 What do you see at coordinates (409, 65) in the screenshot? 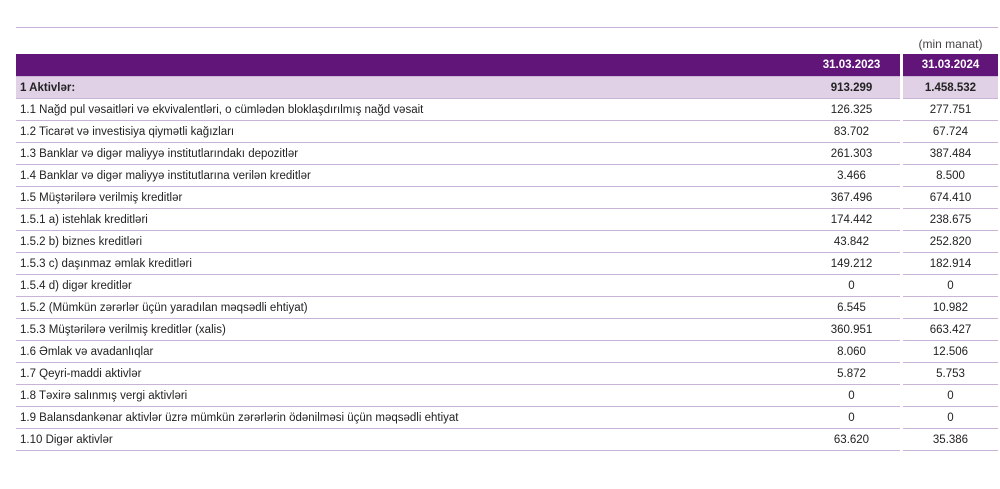
I see `header-label-cell` at bounding box center [409, 65].